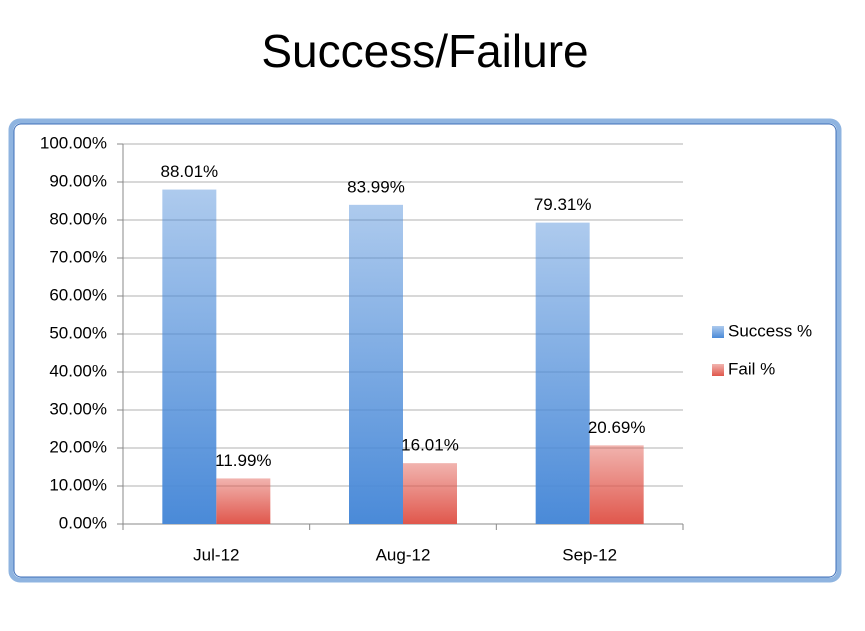 This screenshot has height=631, width=865. I want to click on y-tick-label: 20.00%, so click(78, 446).